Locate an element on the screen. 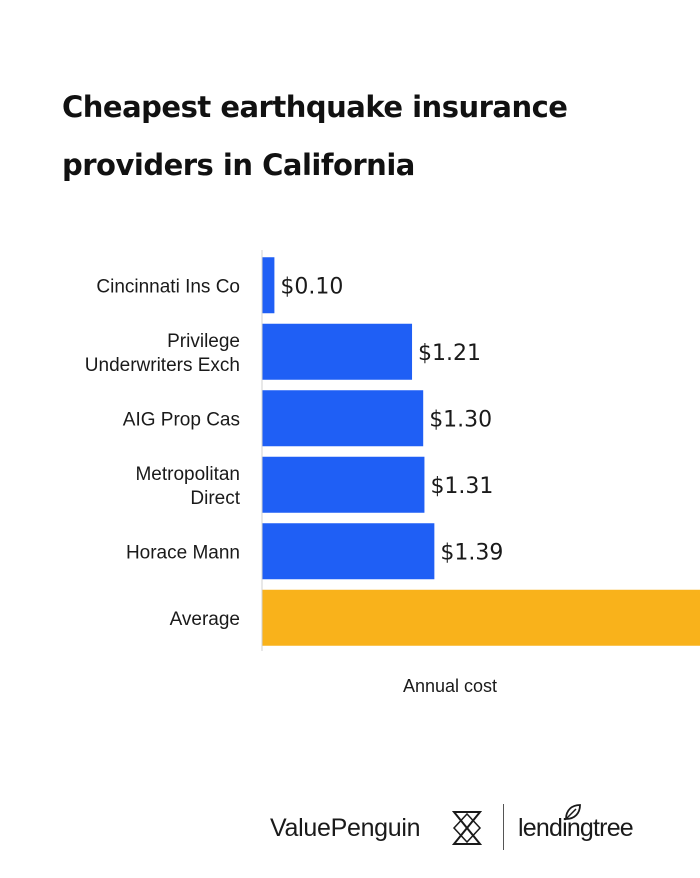  valuepenguin-logo-text: ValuePenguin is located at coordinates (345, 828).